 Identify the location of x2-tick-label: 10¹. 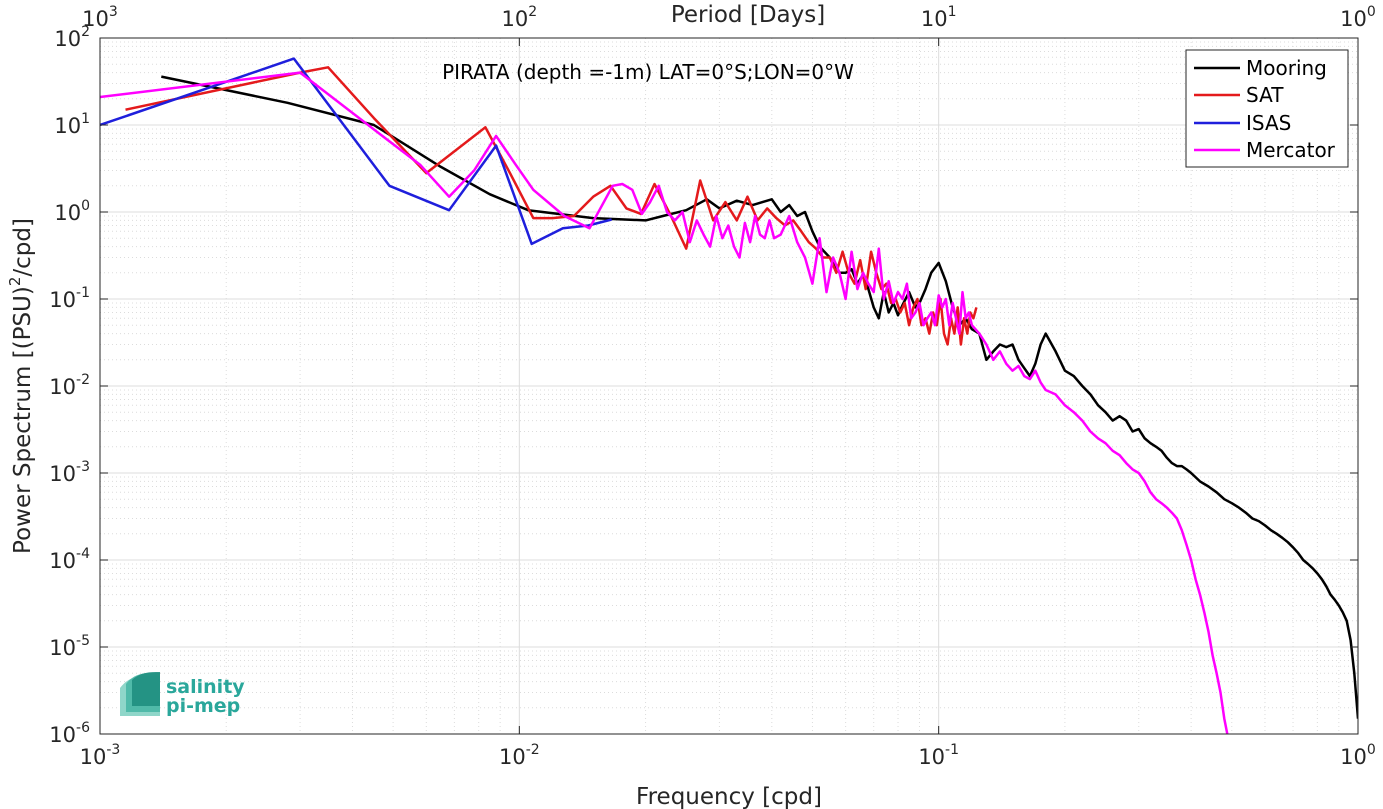
(939, 17).